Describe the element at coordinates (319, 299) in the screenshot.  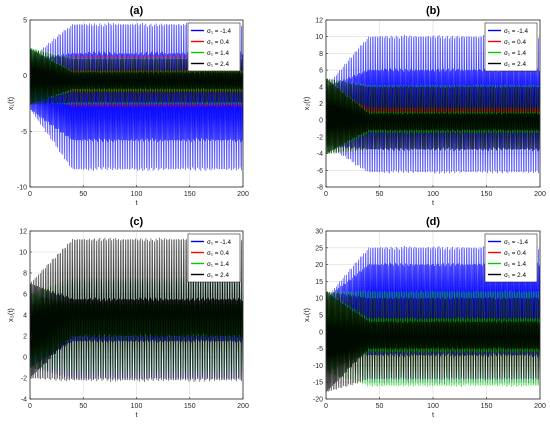
I see `panel-d-y-tick-label: 10` at that location.